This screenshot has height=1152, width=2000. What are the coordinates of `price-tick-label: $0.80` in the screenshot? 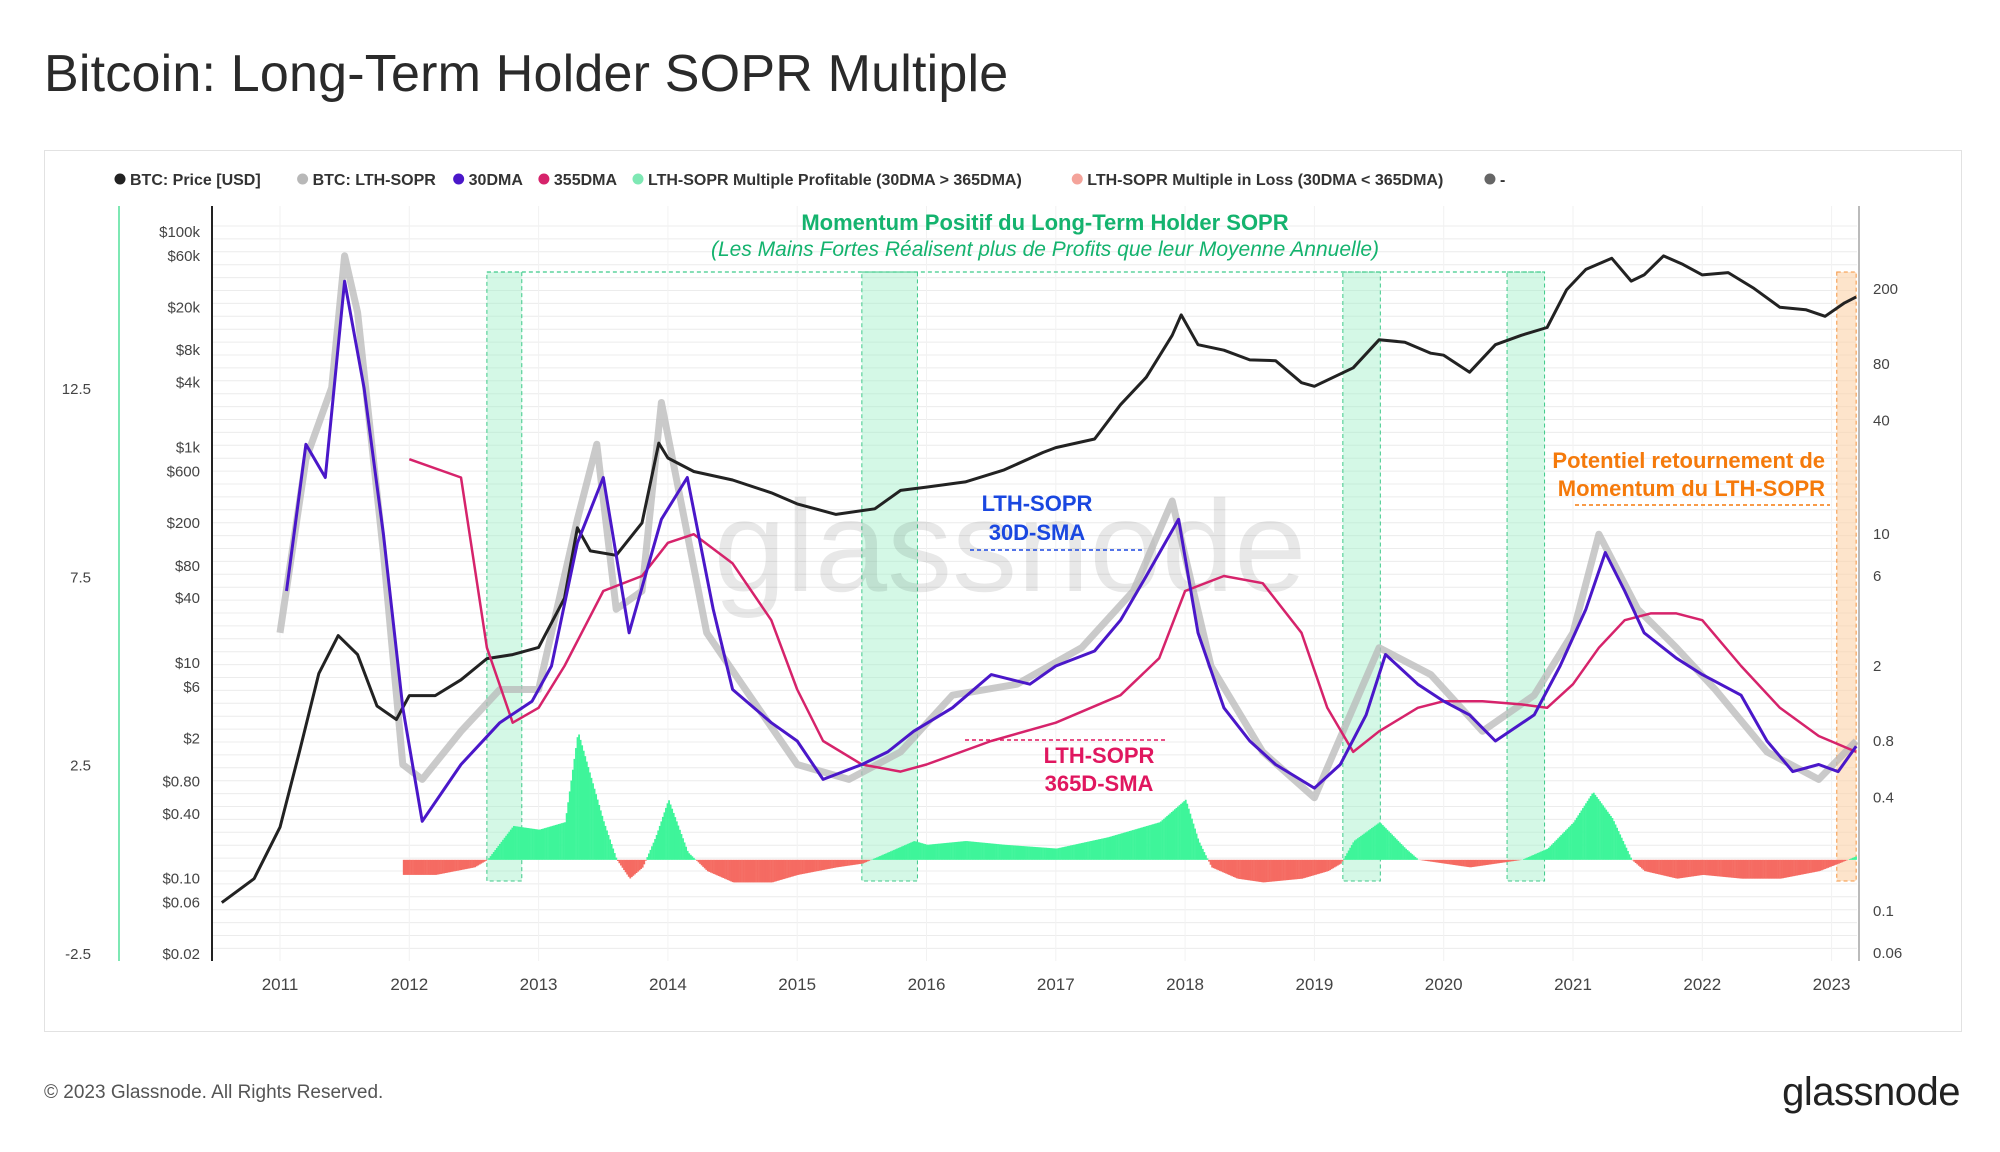 It's located at (181, 781).